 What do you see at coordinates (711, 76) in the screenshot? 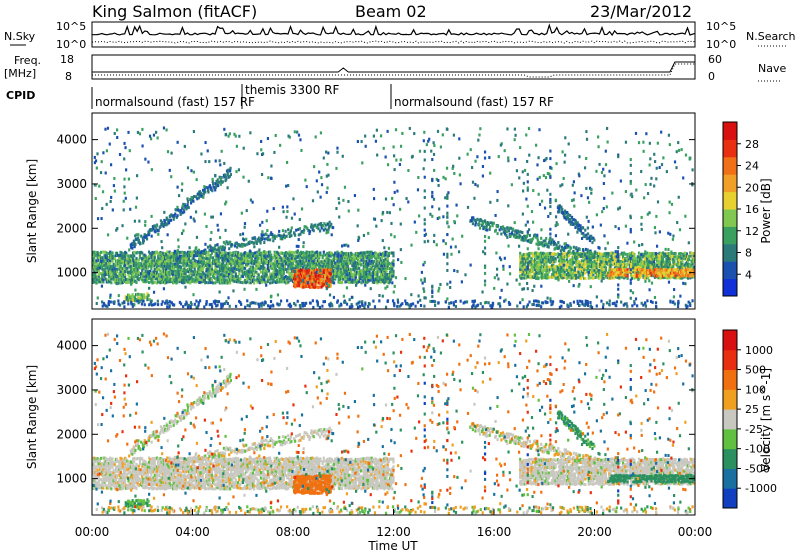
I see `freq-right-tick-bottom: 0` at bounding box center [711, 76].